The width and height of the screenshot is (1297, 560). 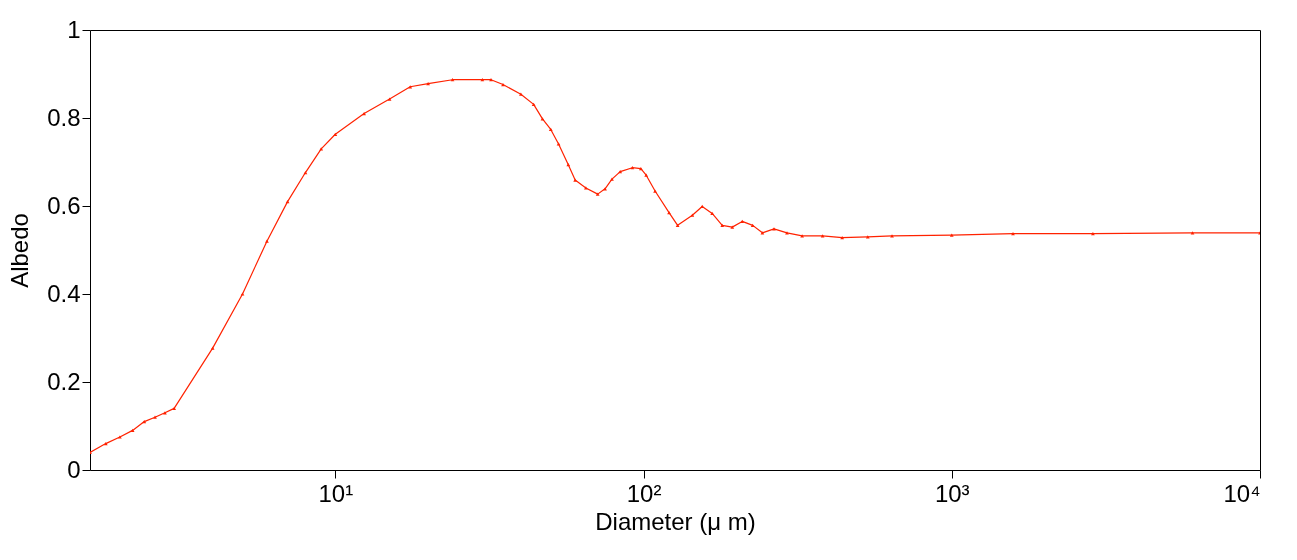 I want to click on x-axis-title: Diameter (μ m), so click(x=675, y=521).